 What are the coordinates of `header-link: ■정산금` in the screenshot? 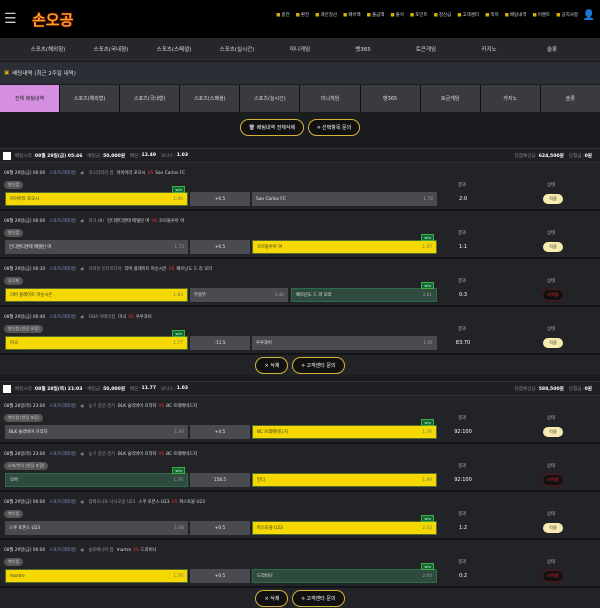 It's located at (443, 15).